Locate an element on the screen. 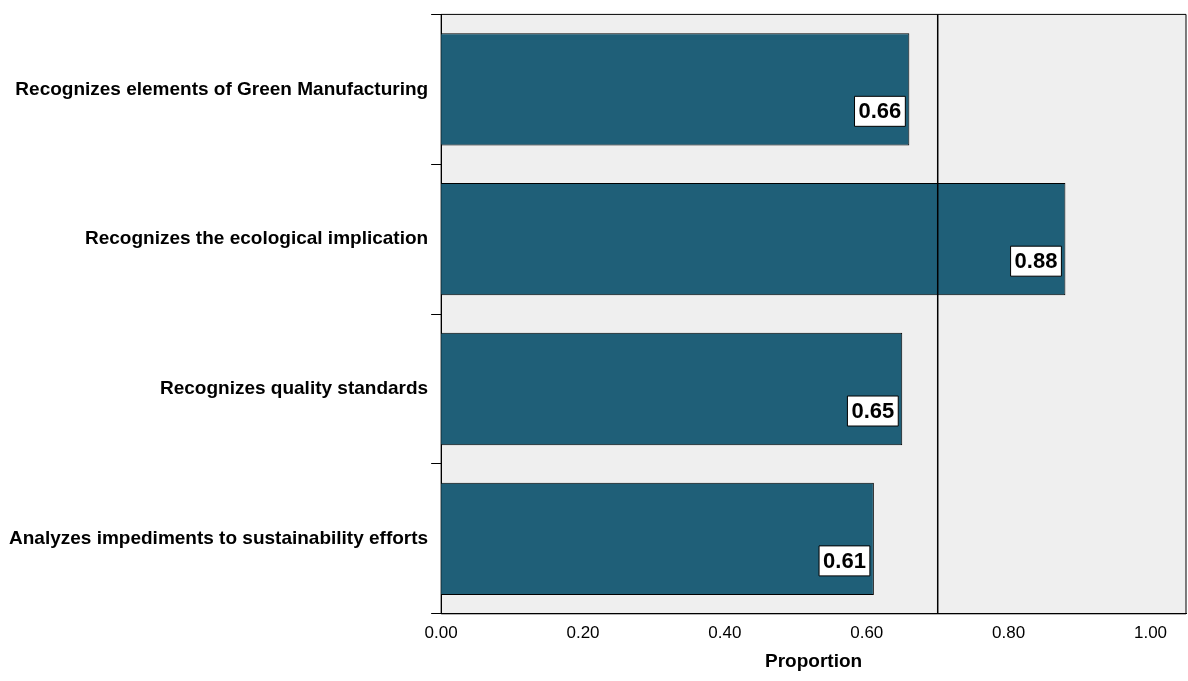 Image resolution: width=1188 pixels, height=681 pixels. x-tick-label: 1.00 is located at coordinates (1150, 632).